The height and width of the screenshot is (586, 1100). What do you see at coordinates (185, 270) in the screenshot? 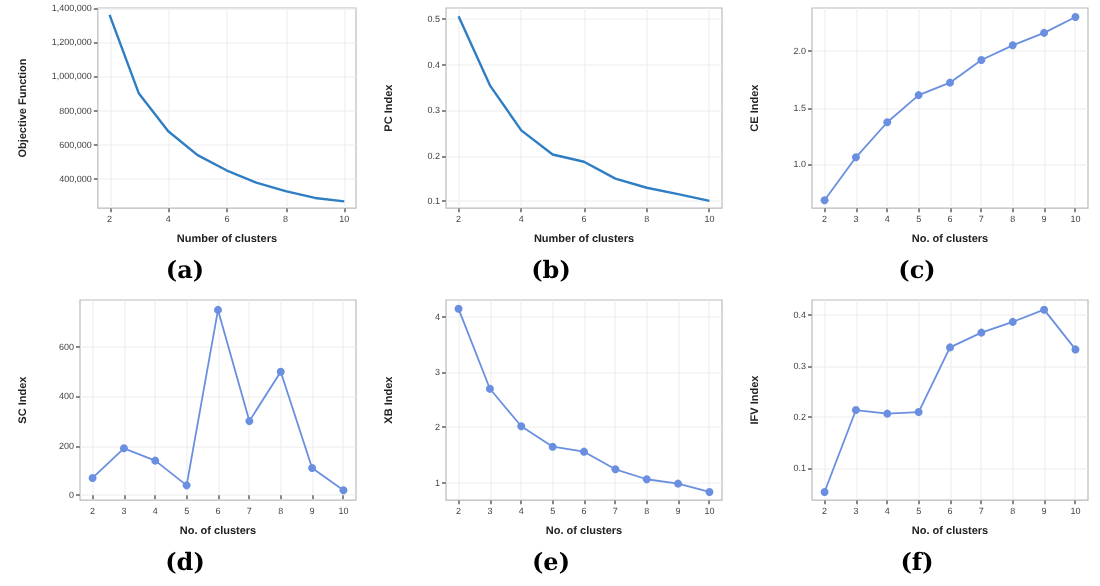
I see `text: (a)` at bounding box center [185, 270].